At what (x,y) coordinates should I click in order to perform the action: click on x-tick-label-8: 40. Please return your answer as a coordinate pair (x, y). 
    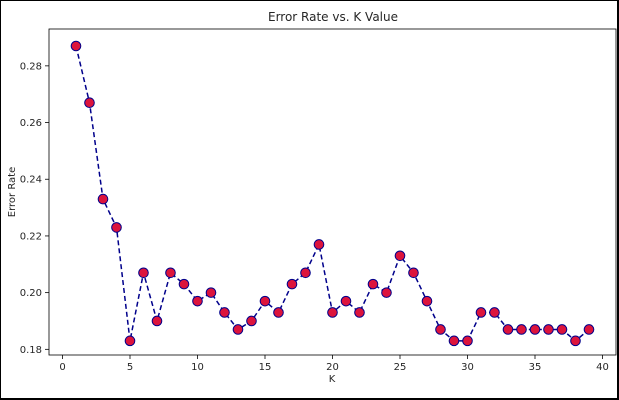
    Looking at the image, I should click on (602, 367).